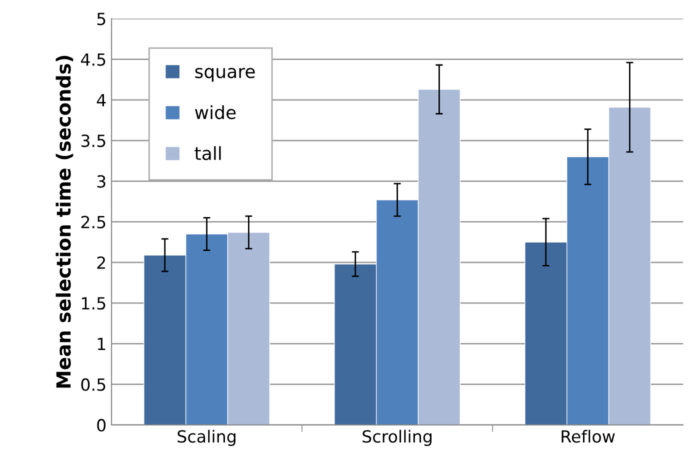  What do you see at coordinates (102, 344) in the screenshot?
I see `y-tick-label: 1` at bounding box center [102, 344].